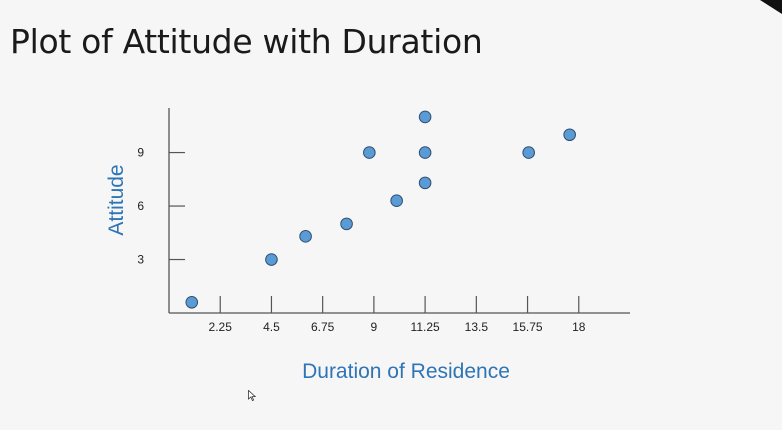 Image resolution: width=782 pixels, height=430 pixels. I want to click on corner-triangle-decoration, so click(771, 7).